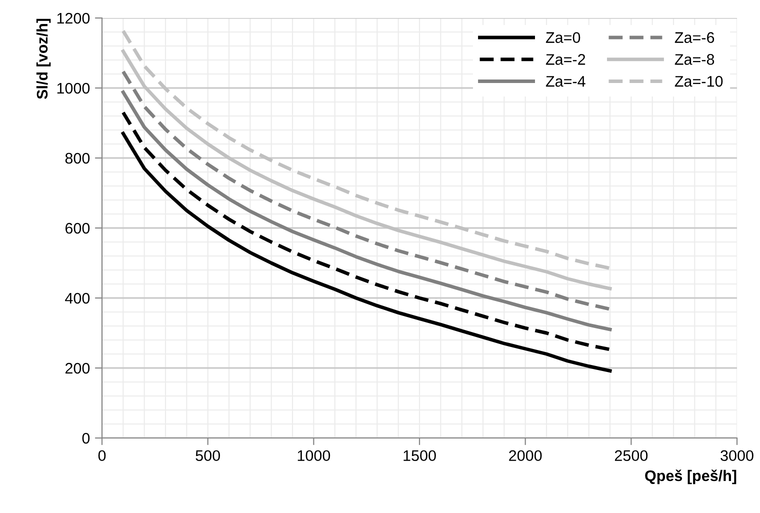  I want to click on x-tick-label: 500, so click(208, 456).